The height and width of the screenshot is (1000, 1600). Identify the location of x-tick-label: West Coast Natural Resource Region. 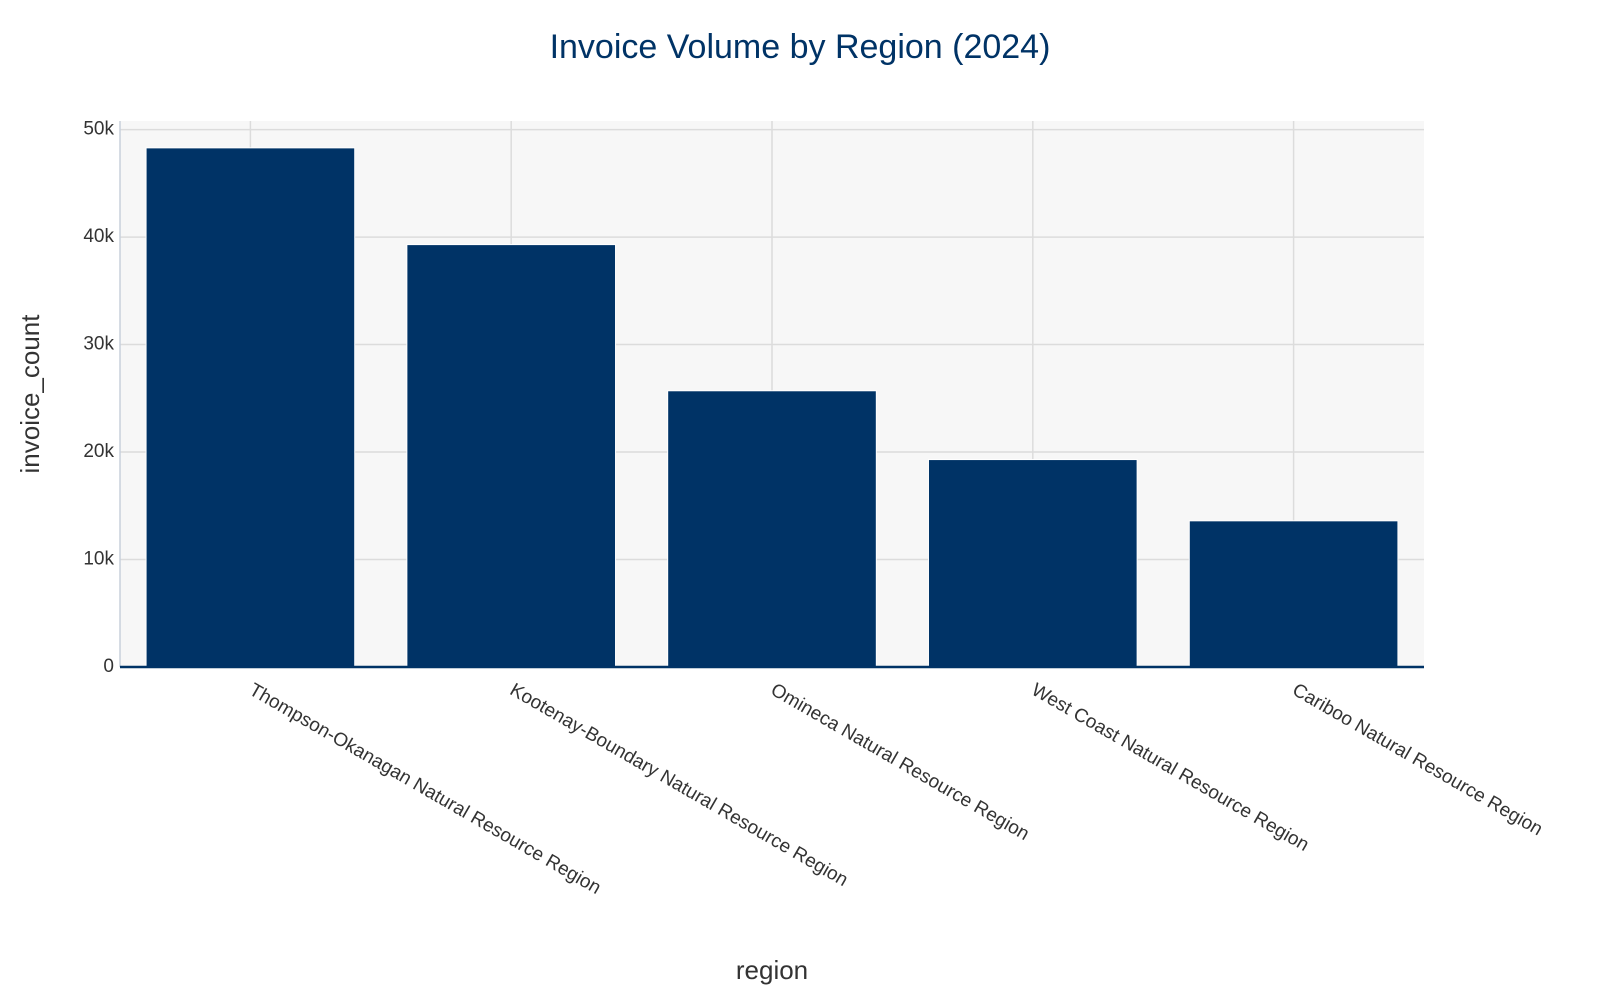
(1170, 767).